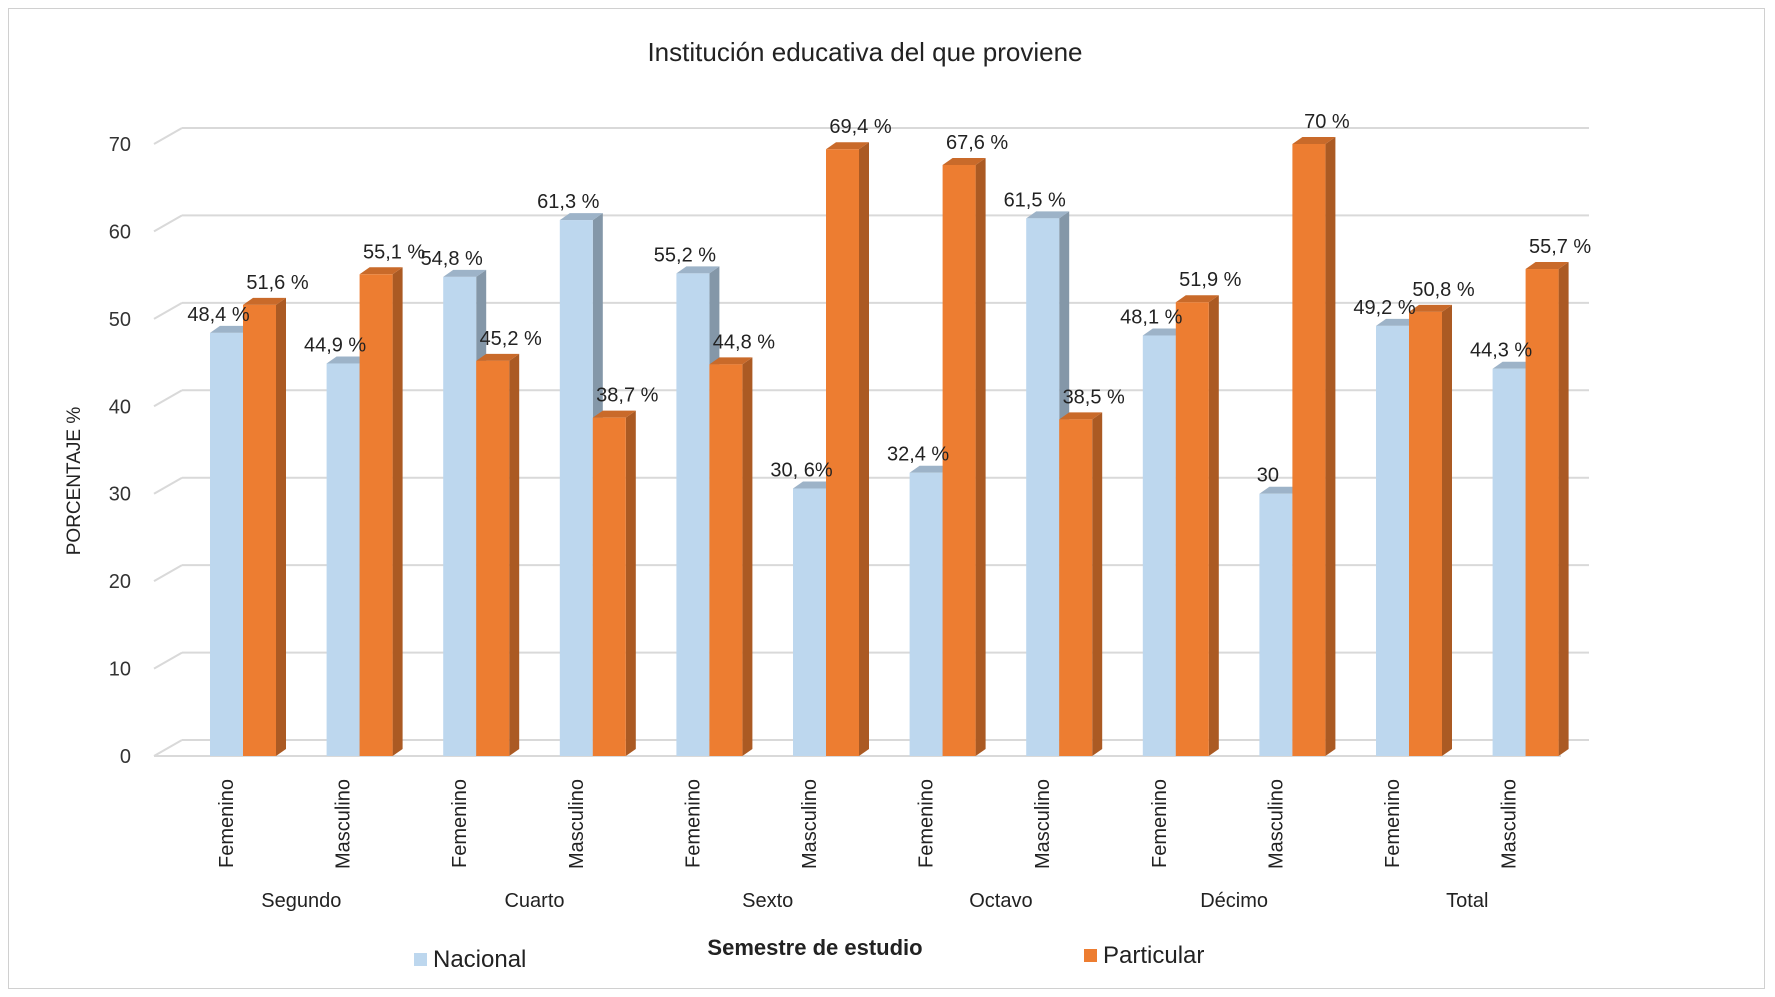 The width and height of the screenshot is (1775, 997). I want to click on y-tick-label: 30, so click(120, 495).